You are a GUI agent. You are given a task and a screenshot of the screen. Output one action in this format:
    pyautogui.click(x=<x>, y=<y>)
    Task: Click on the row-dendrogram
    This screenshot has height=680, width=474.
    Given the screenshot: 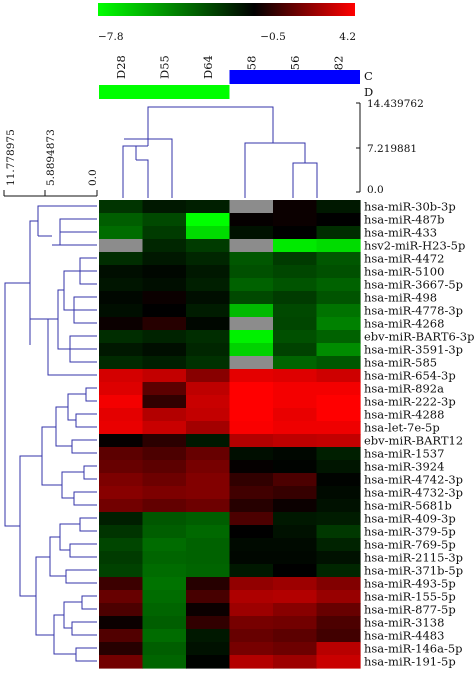 What is the action you would take?
    pyautogui.click(x=50, y=433)
    